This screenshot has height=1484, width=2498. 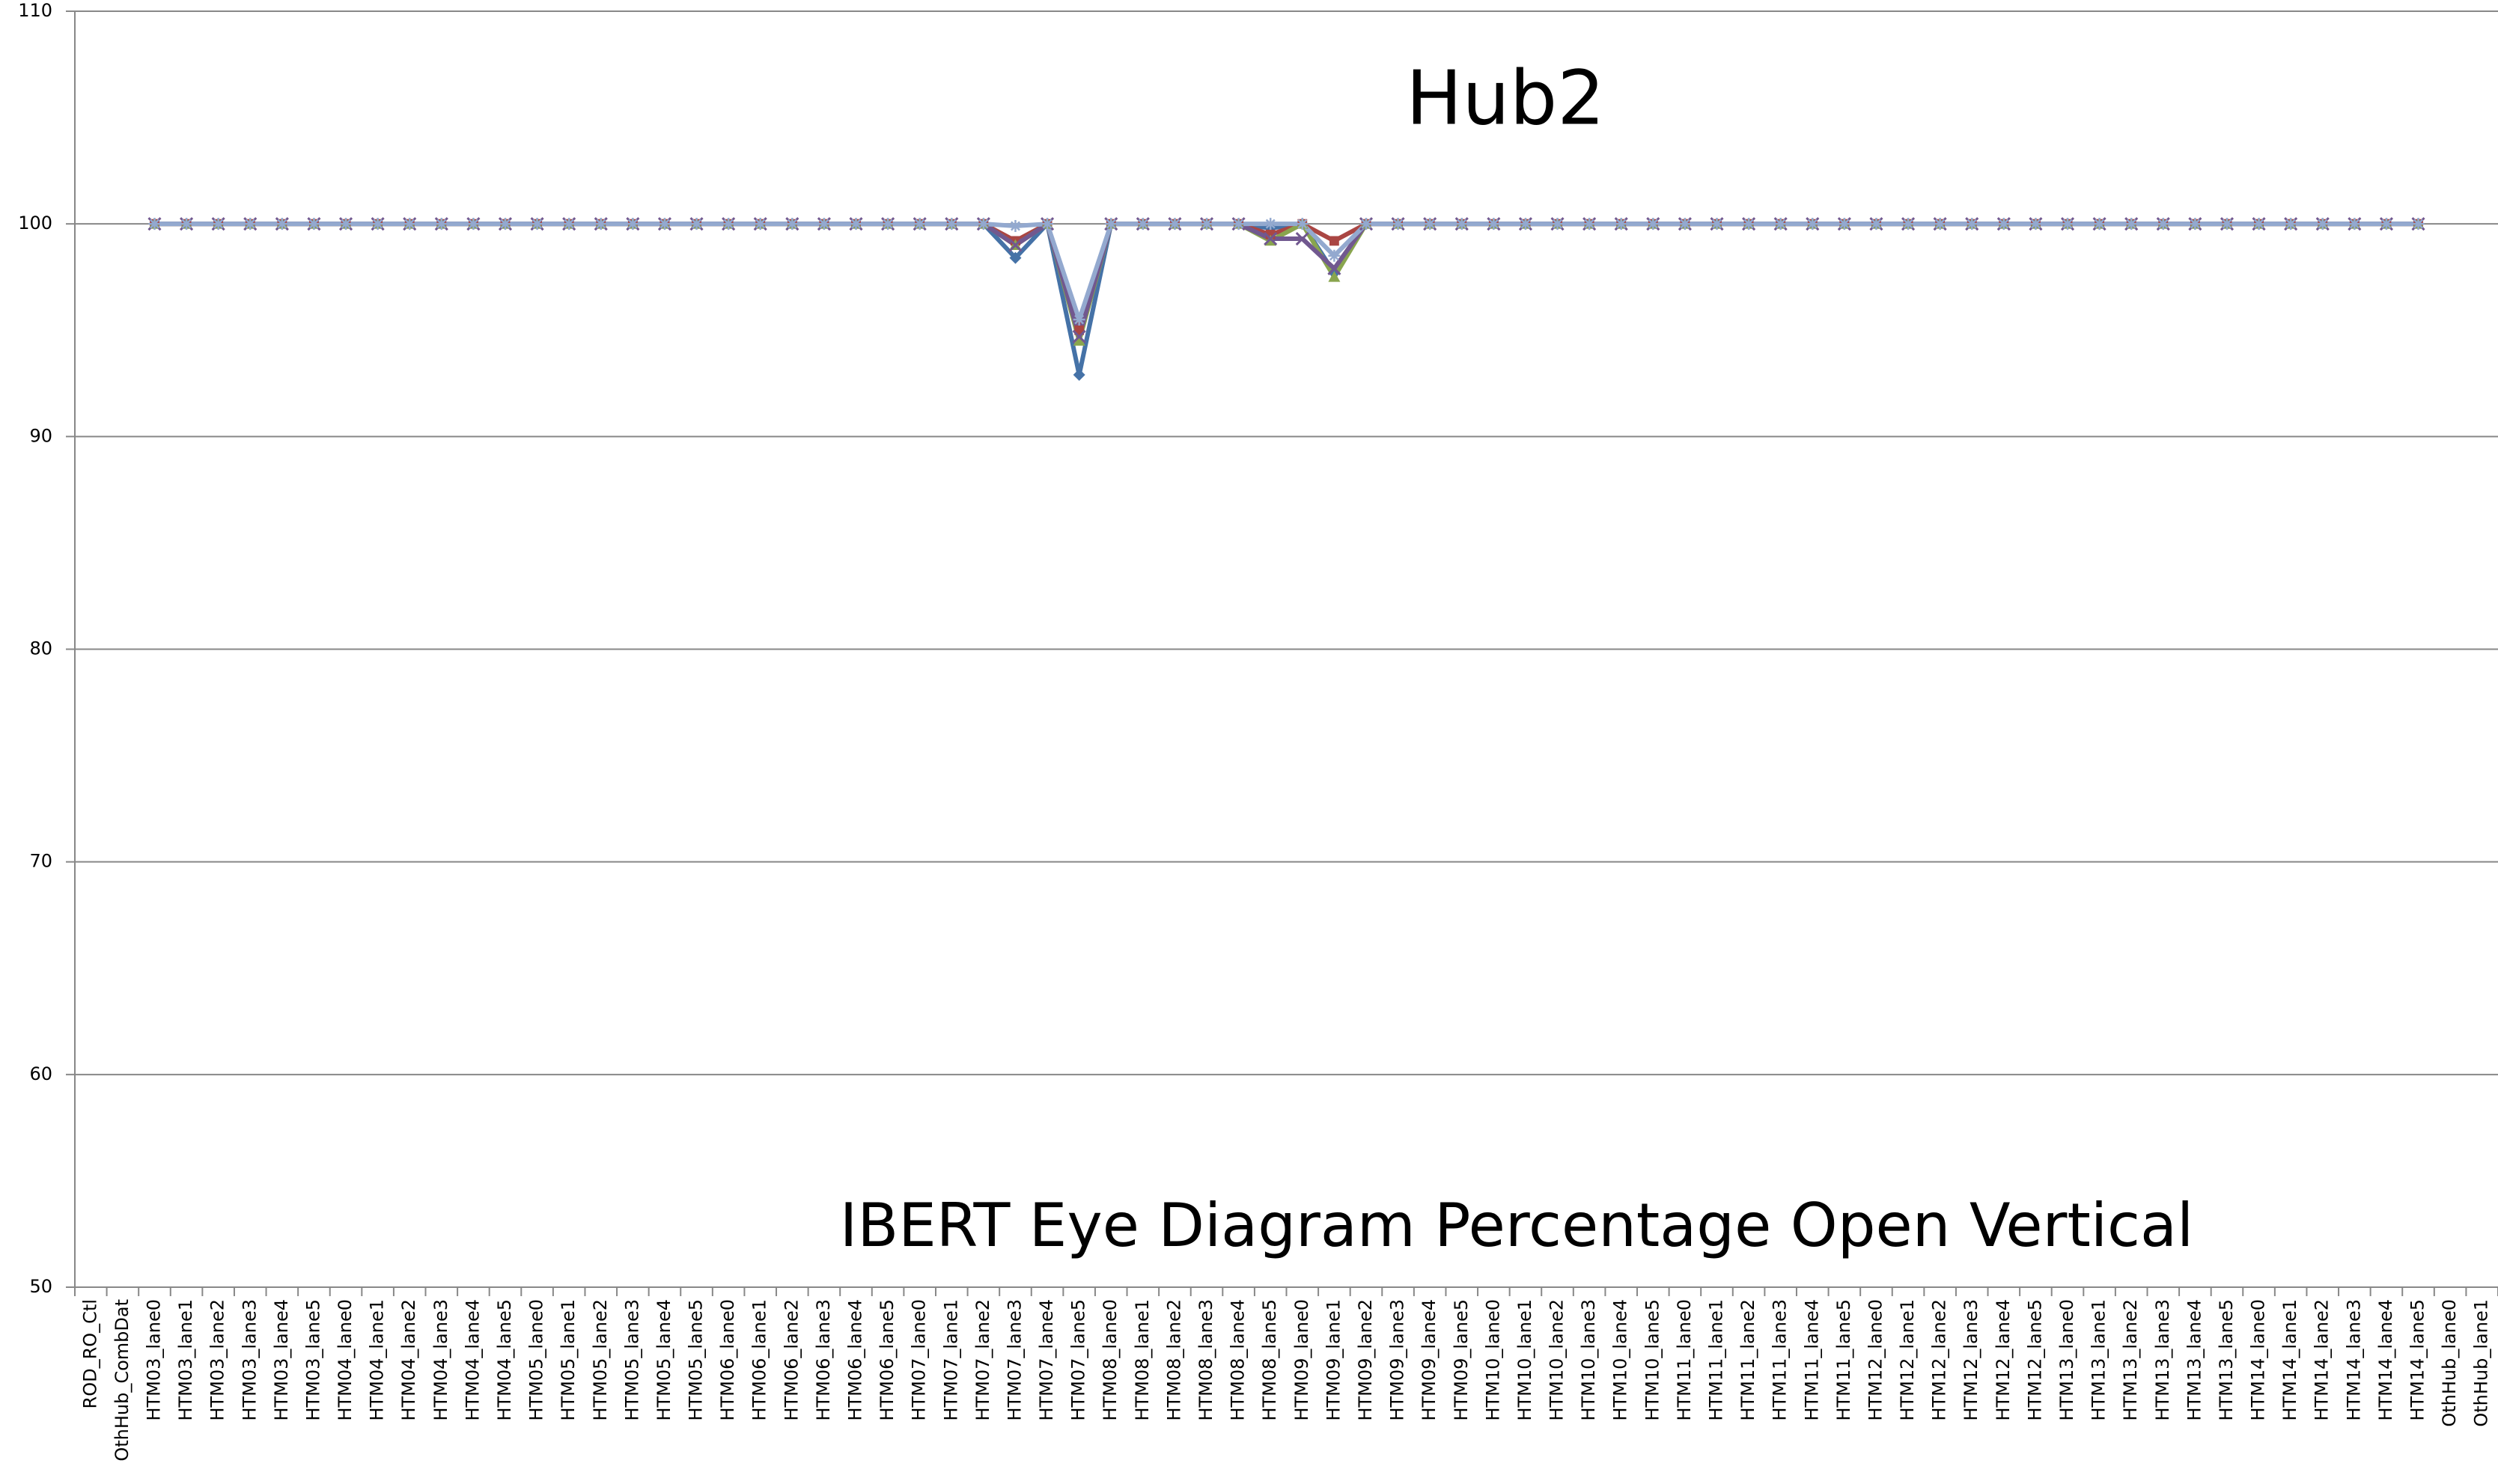 What do you see at coordinates (2163, 1360) in the screenshot?
I see `x-tick-label: HTM13_lane3` at bounding box center [2163, 1360].